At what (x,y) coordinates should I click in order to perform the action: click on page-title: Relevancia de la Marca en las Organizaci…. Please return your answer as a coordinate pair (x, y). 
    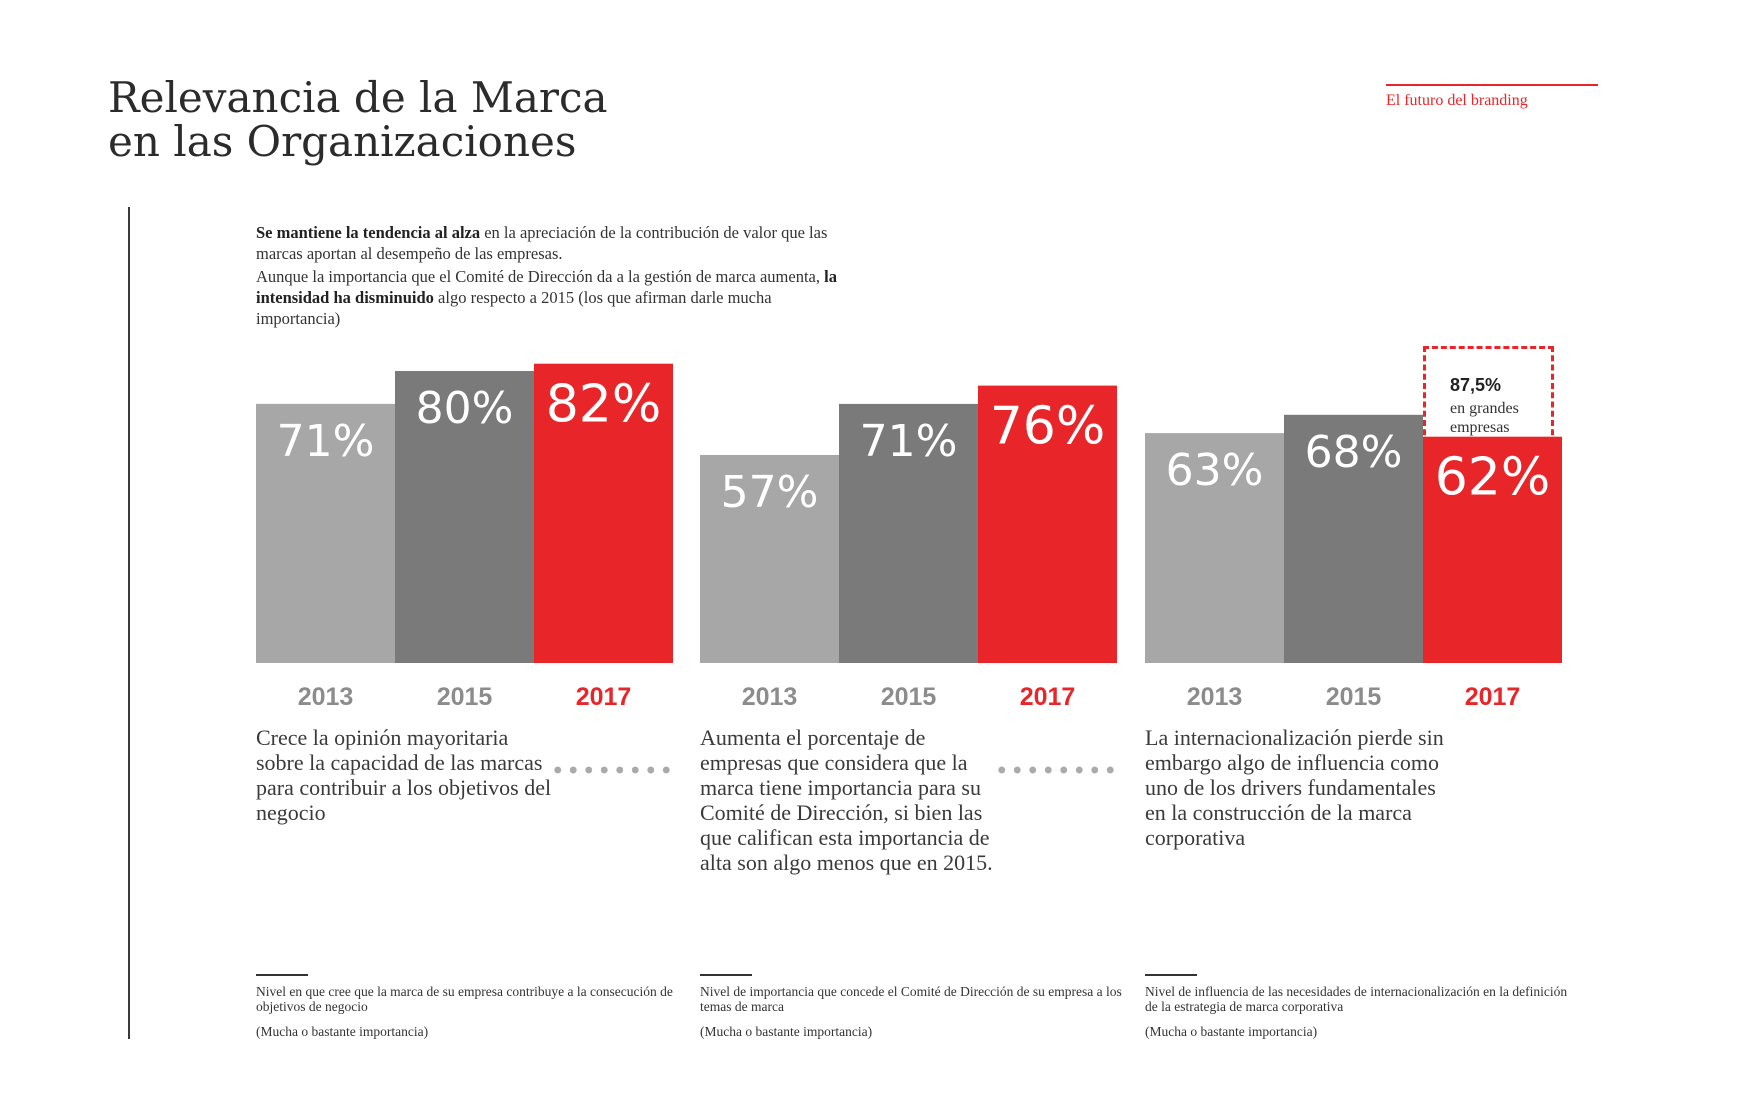
    Looking at the image, I should click on (358, 120).